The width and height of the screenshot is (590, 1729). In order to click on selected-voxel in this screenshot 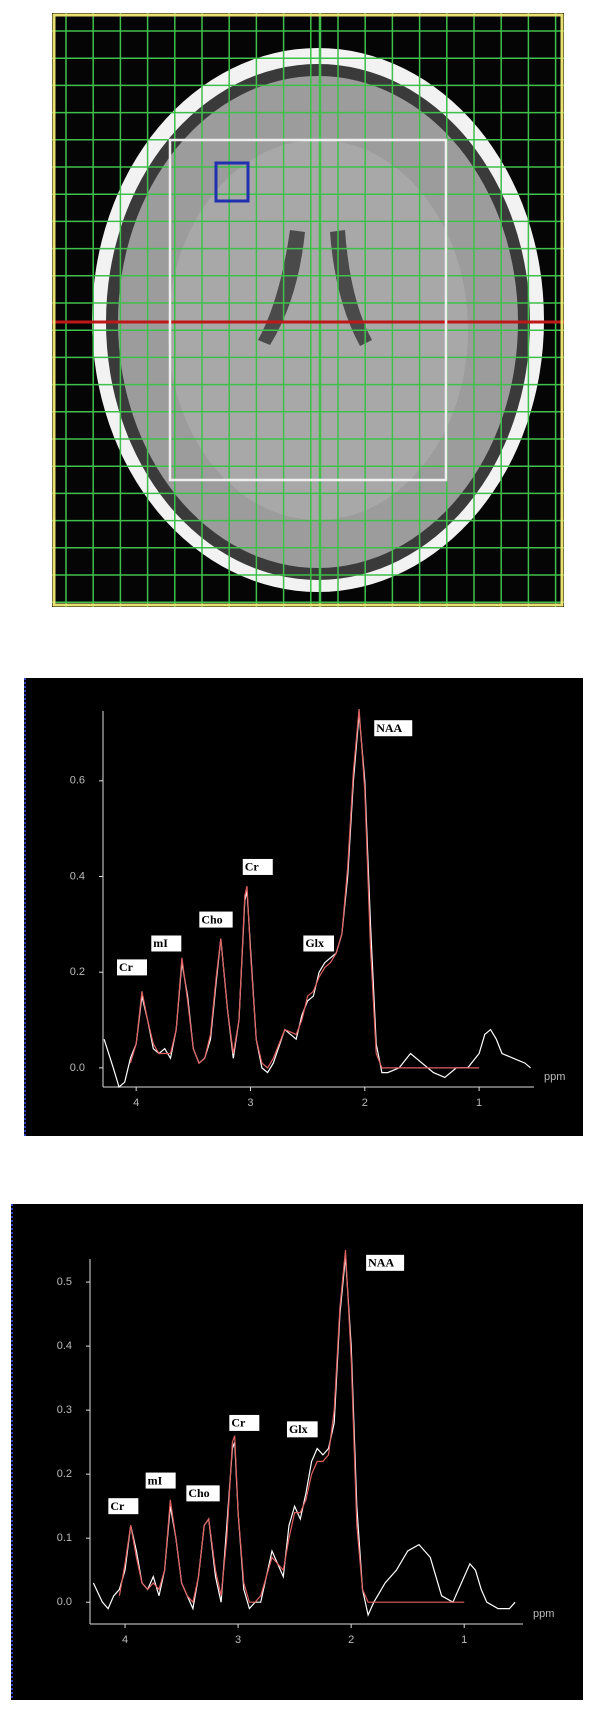, I will do `click(232, 182)`.